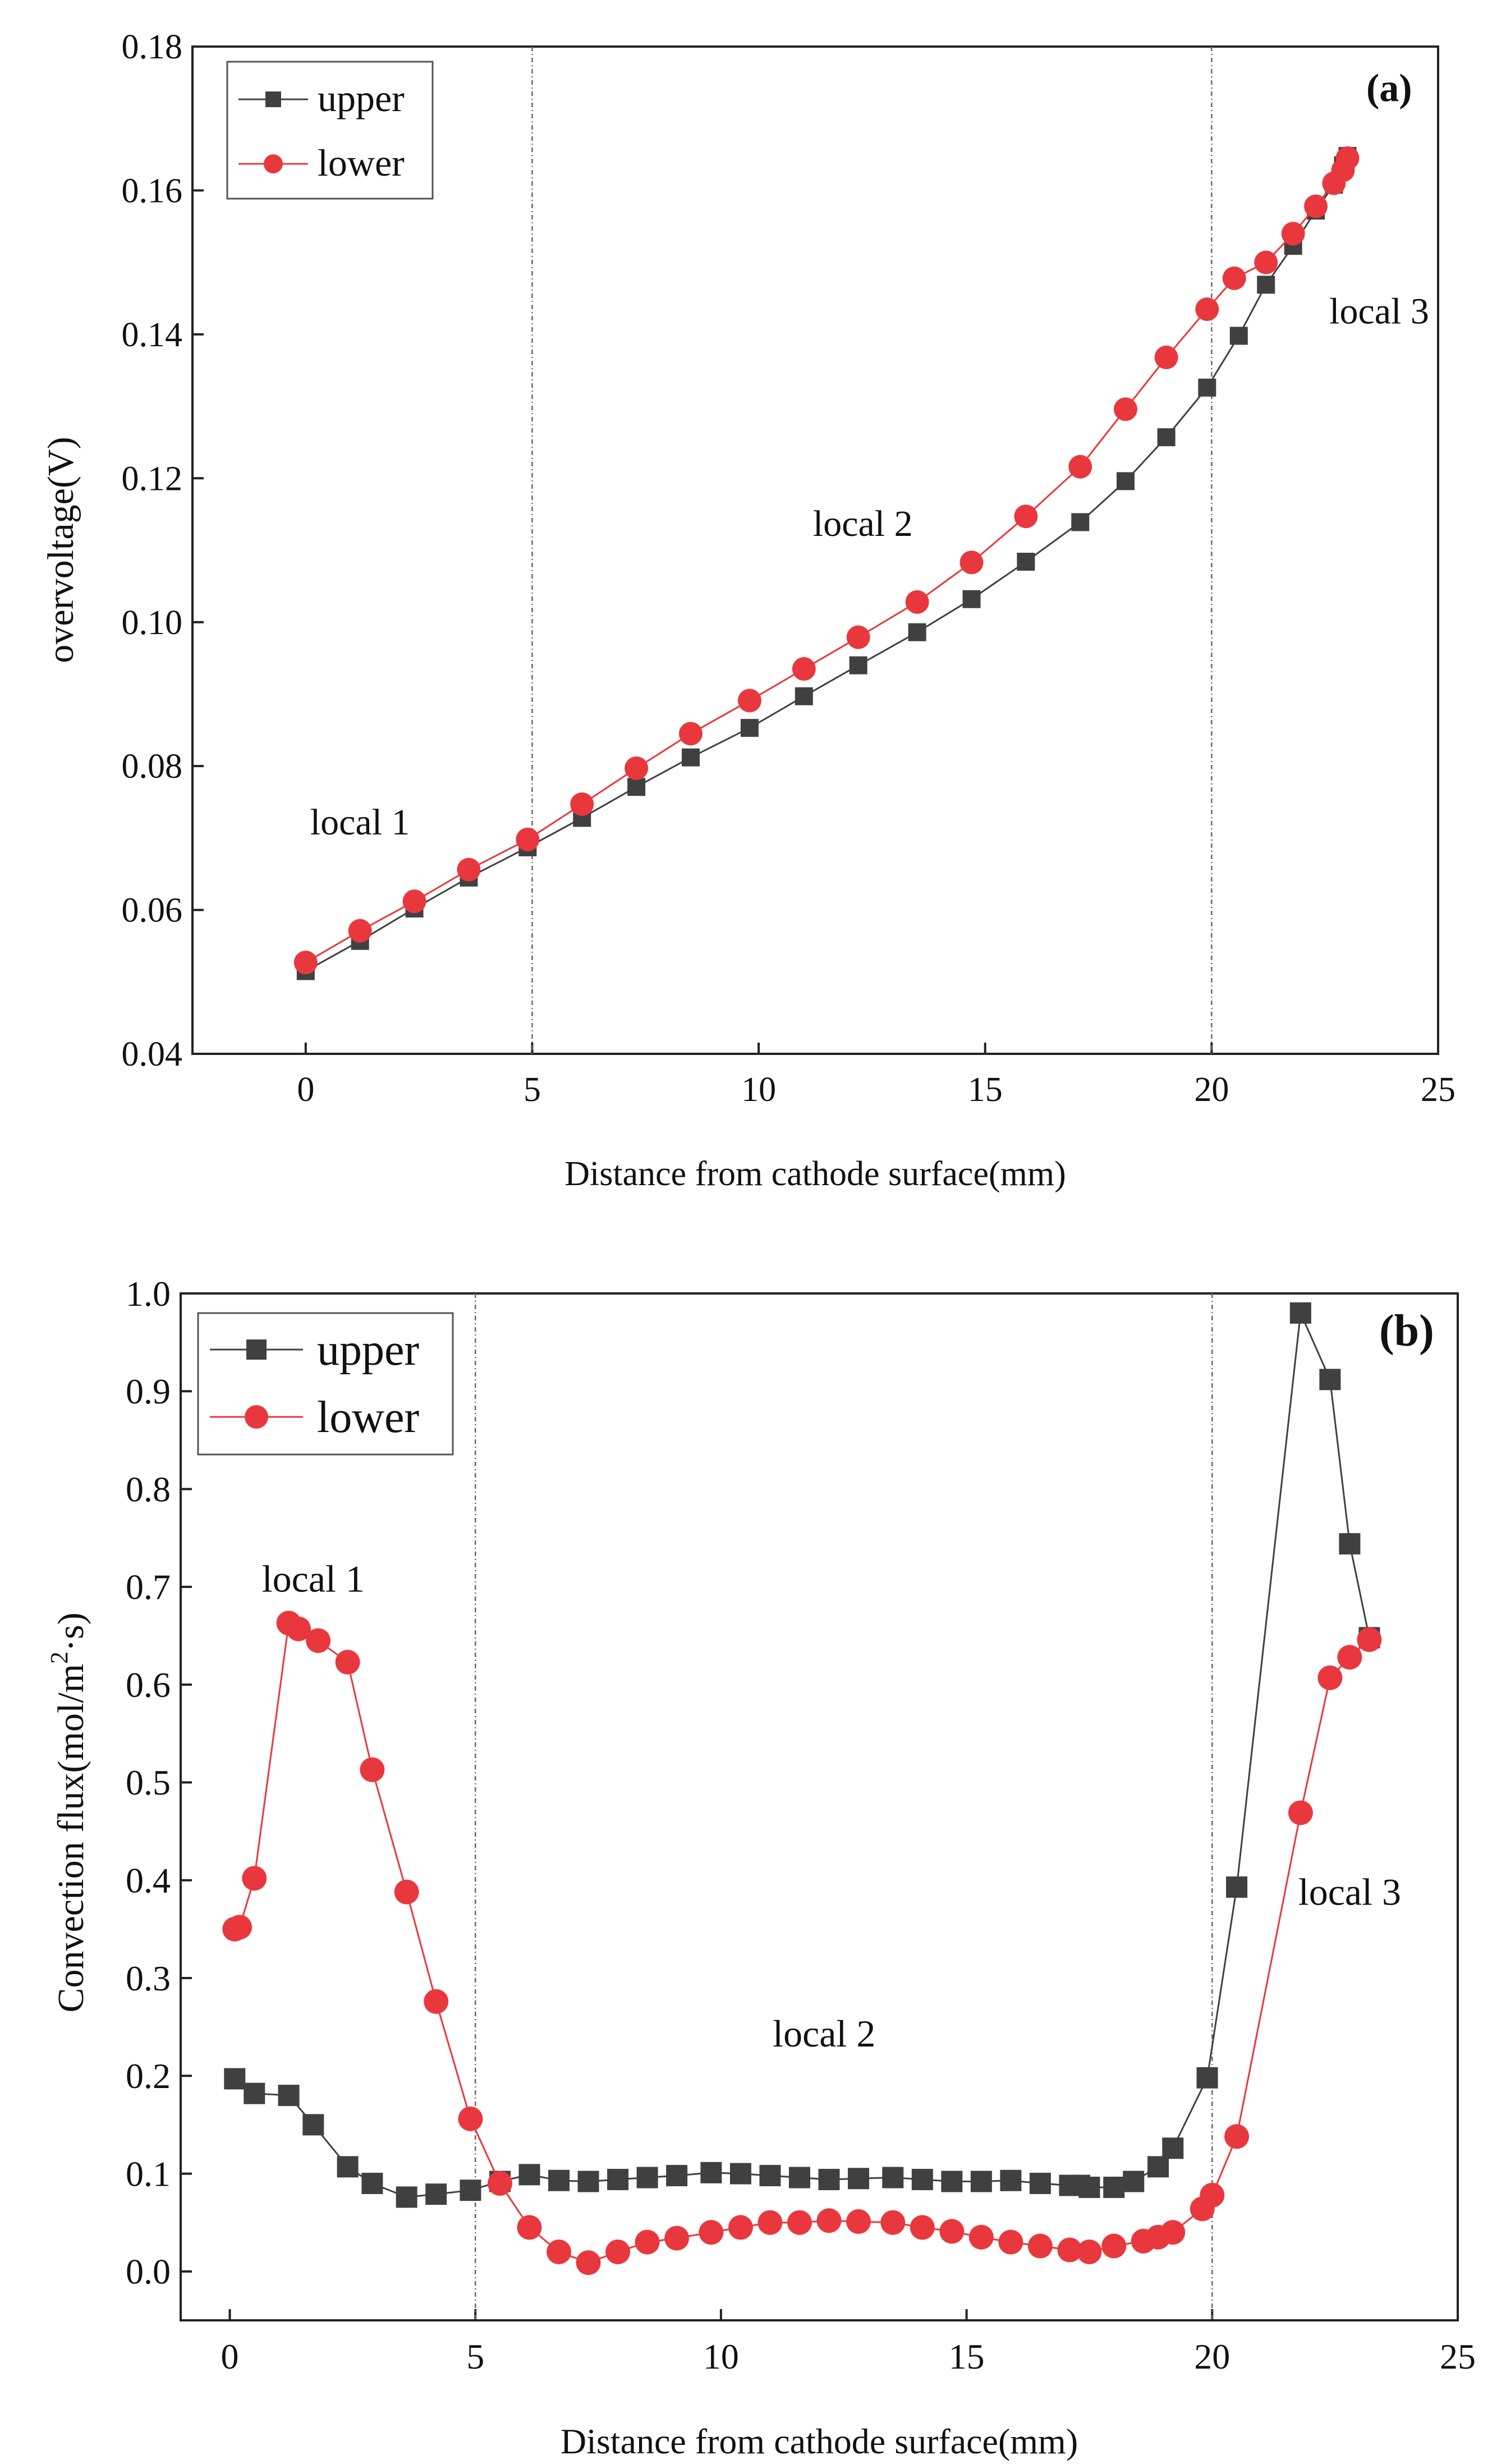 The width and height of the screenshot is (1506, 2464). Describe the element at coordinates (153, 1054) in the screenshot. I see `y-tick-label: 0.04` at that location.